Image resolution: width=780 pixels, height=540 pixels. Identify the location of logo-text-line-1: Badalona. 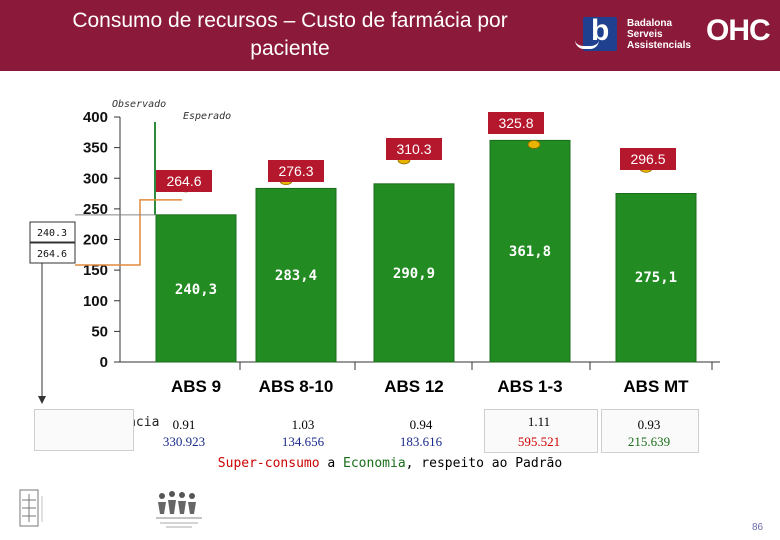
(650, 23).